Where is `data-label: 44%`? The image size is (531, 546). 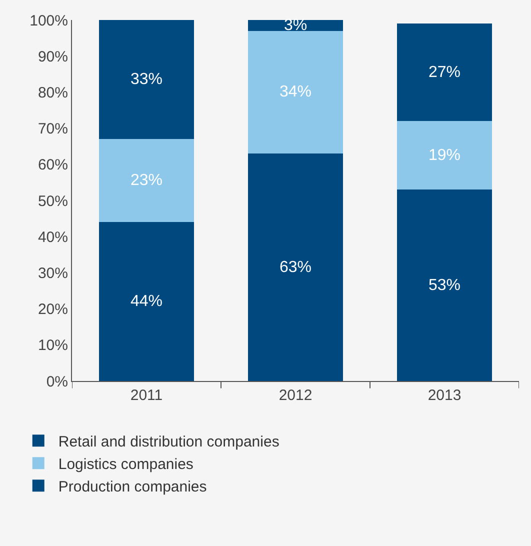
data-label: 44% is located at coordinates (146, 301).